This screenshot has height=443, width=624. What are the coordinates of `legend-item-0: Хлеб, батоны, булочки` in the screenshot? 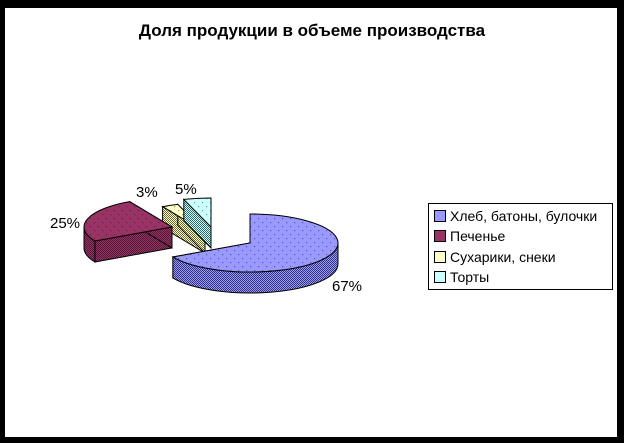 It's located at (523, 216).